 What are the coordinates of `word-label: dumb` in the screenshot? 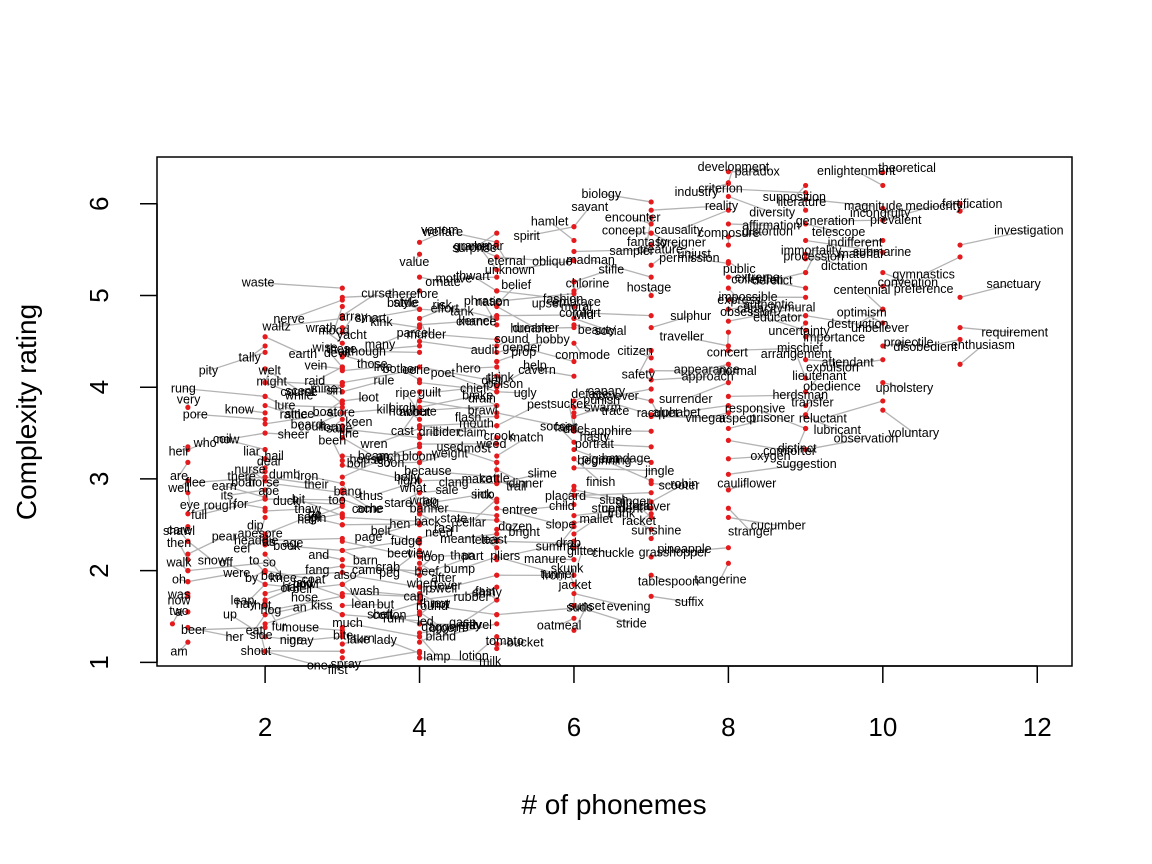 It's located at (284, 475).